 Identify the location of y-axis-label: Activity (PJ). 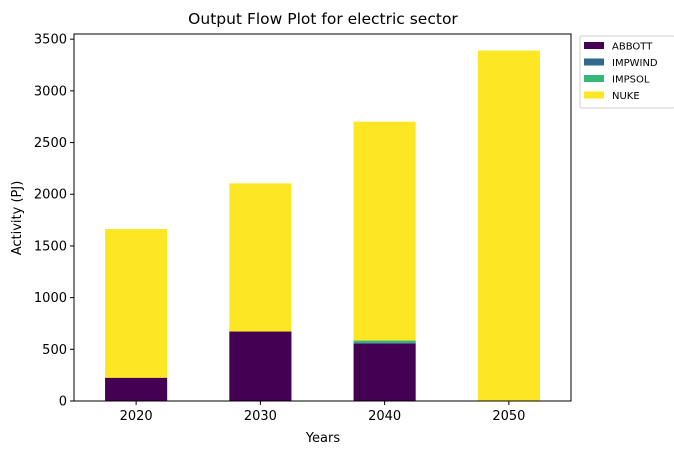
(17, 218).